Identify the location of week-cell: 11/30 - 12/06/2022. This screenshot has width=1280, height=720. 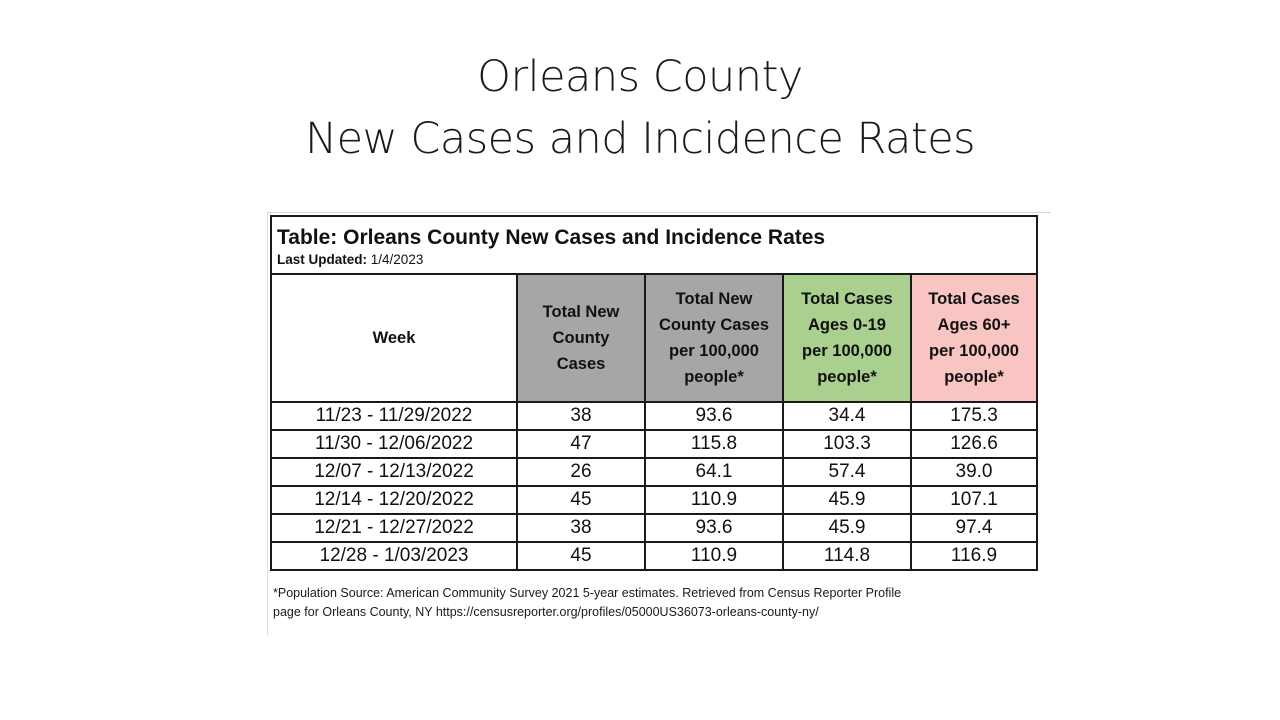
(394, 444).